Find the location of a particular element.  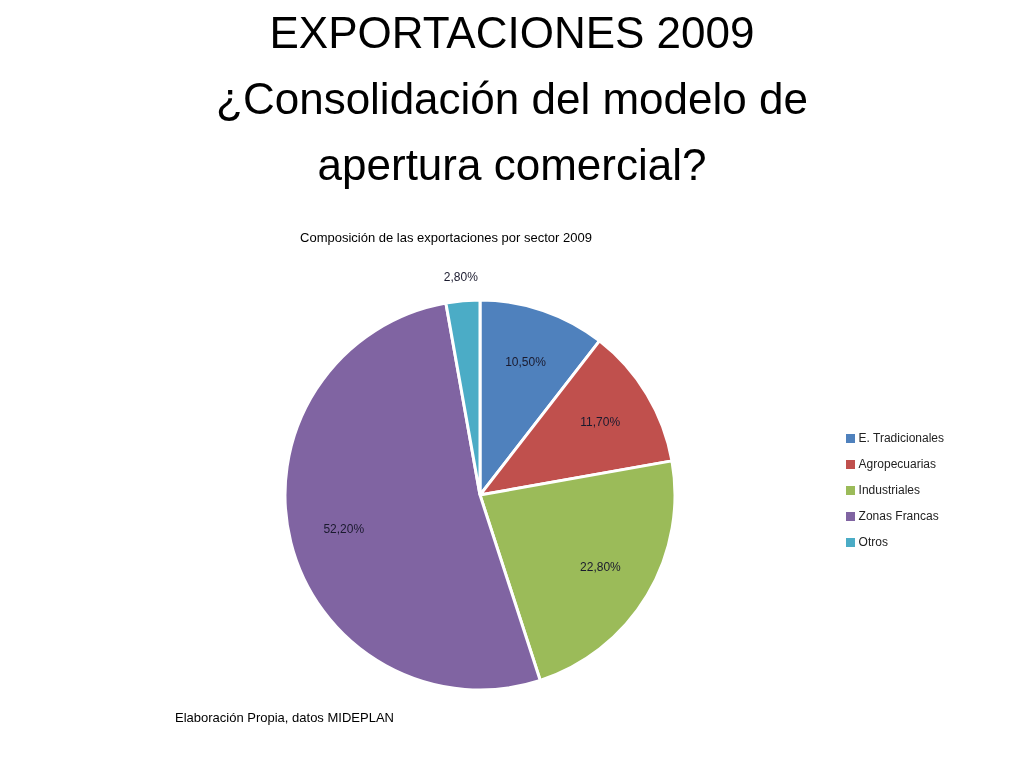

text: Elaboración Propia, datos MIDEPLAN is located at coordinates (284, 717).